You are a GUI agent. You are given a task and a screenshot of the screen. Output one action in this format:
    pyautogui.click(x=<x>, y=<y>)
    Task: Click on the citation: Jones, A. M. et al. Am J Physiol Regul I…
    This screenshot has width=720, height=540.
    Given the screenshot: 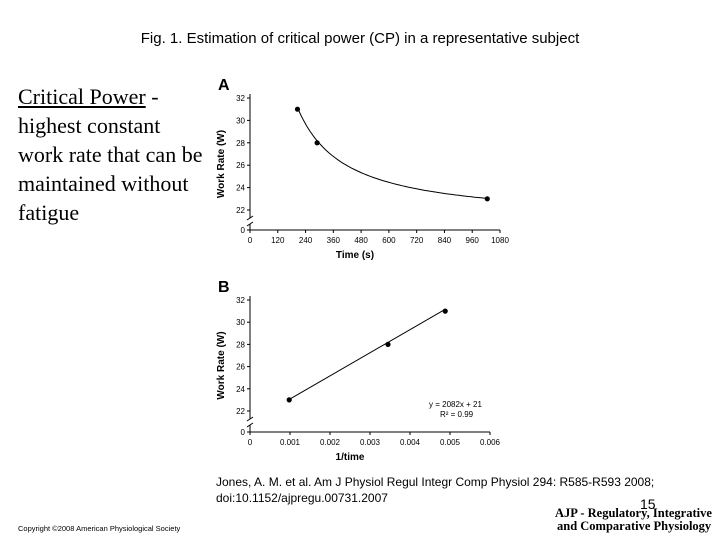 What is the action you would take?
    pyautogui.click(x=456, y=490)
    